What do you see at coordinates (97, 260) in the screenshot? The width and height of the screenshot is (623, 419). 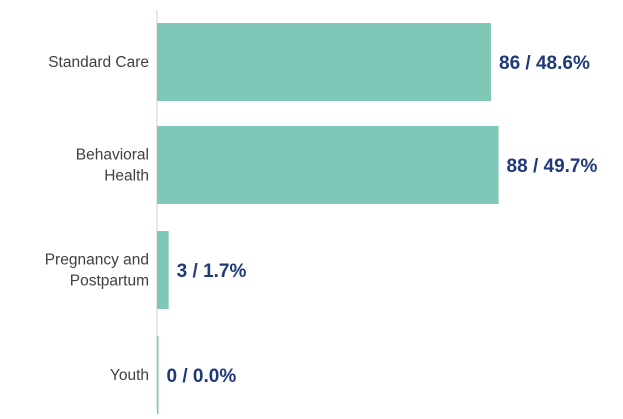 I see `category-label-2-line-0: Pregnancy and` at bounding box center [97, 260].